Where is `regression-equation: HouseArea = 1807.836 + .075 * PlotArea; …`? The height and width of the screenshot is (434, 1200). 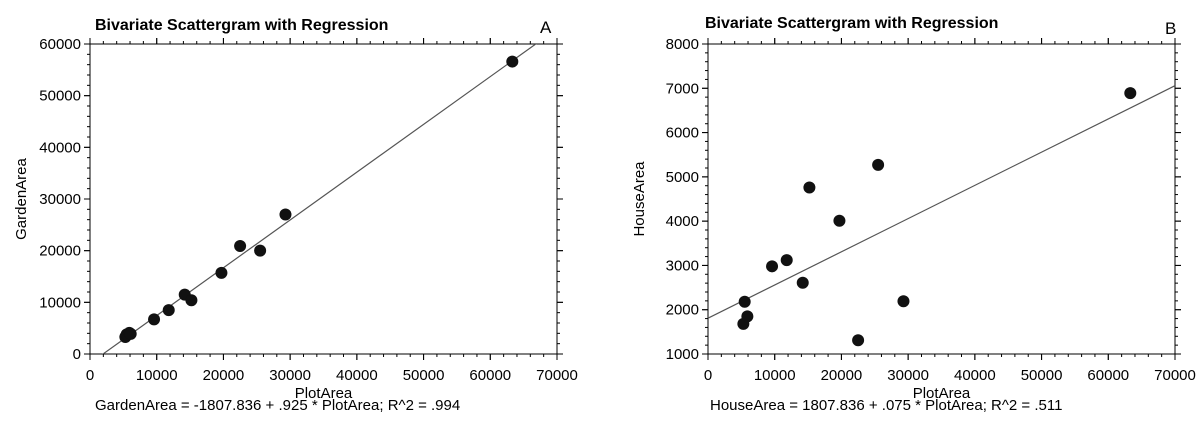
regression-equation: HouseArea = 1807.836 + .075 * PlotArea; … is located at coordinates (886, 405).